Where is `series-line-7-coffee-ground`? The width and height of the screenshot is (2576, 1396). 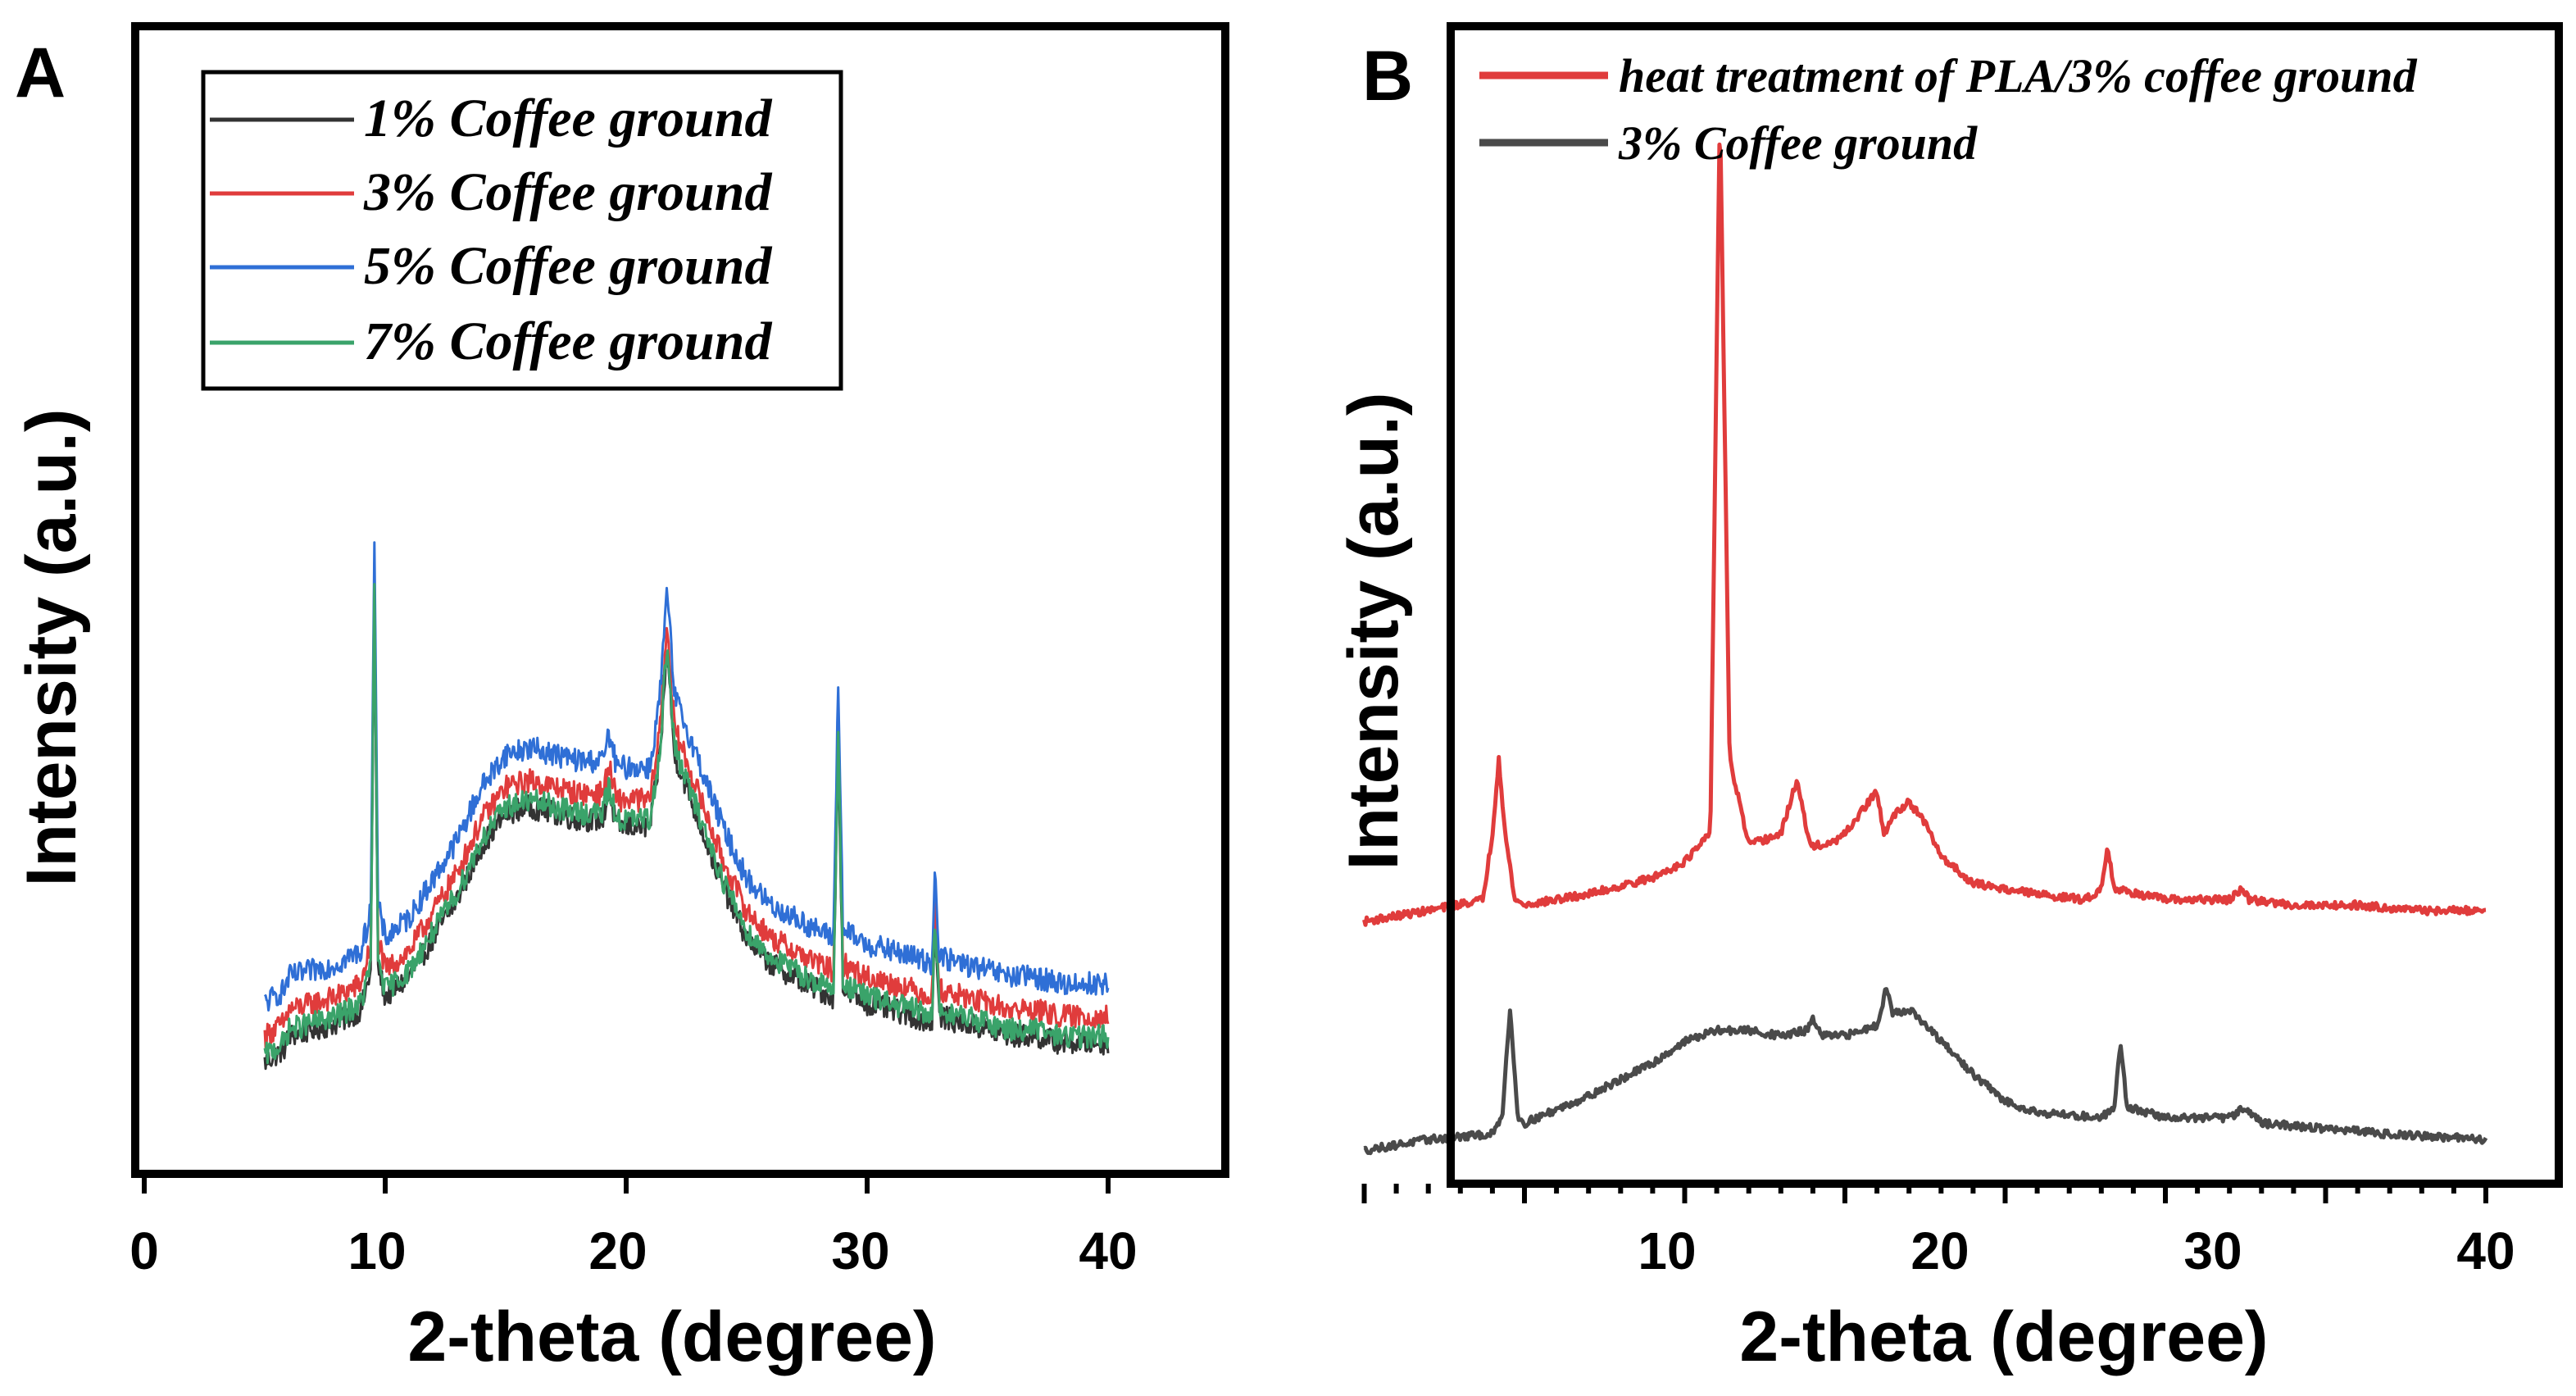
series-line-7-coffee-ground is located at coordinates (686, 824).